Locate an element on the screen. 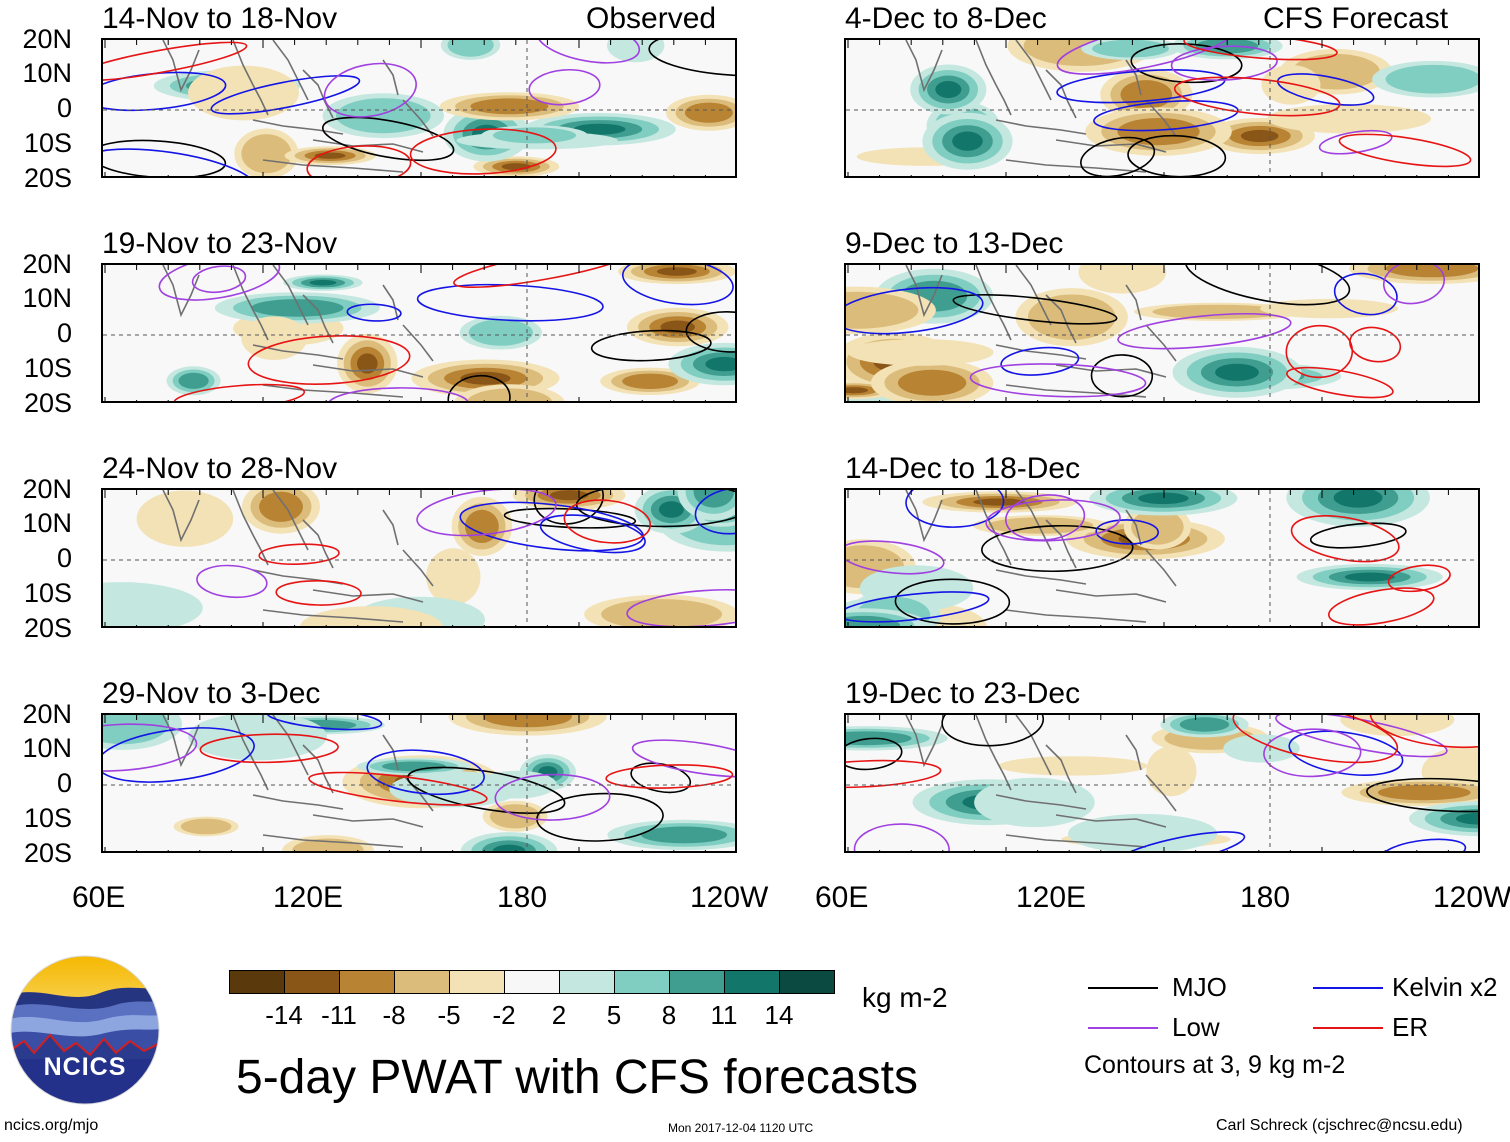 This screenshot has height=1142, width=1510. colorbar-tick-label: -5 is located at coordinates (449, 1015).